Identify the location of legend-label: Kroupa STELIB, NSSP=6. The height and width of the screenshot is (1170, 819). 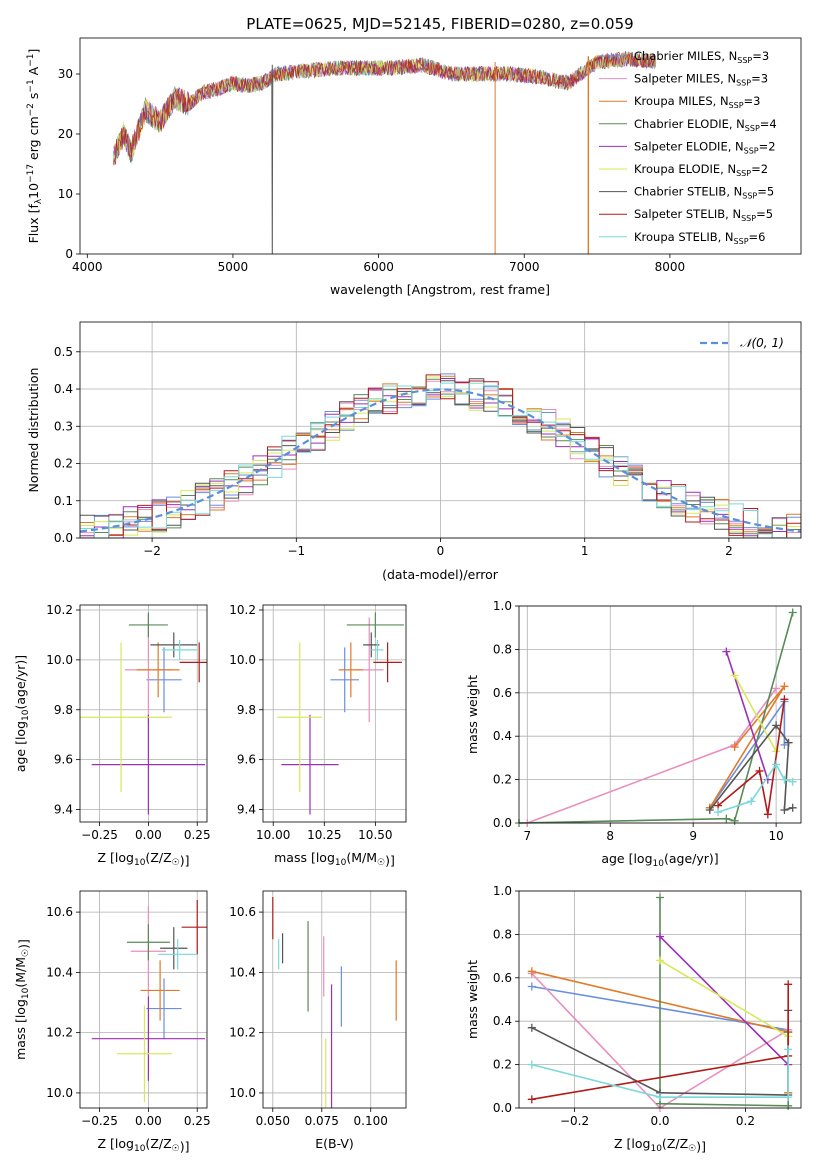
(699, 238).